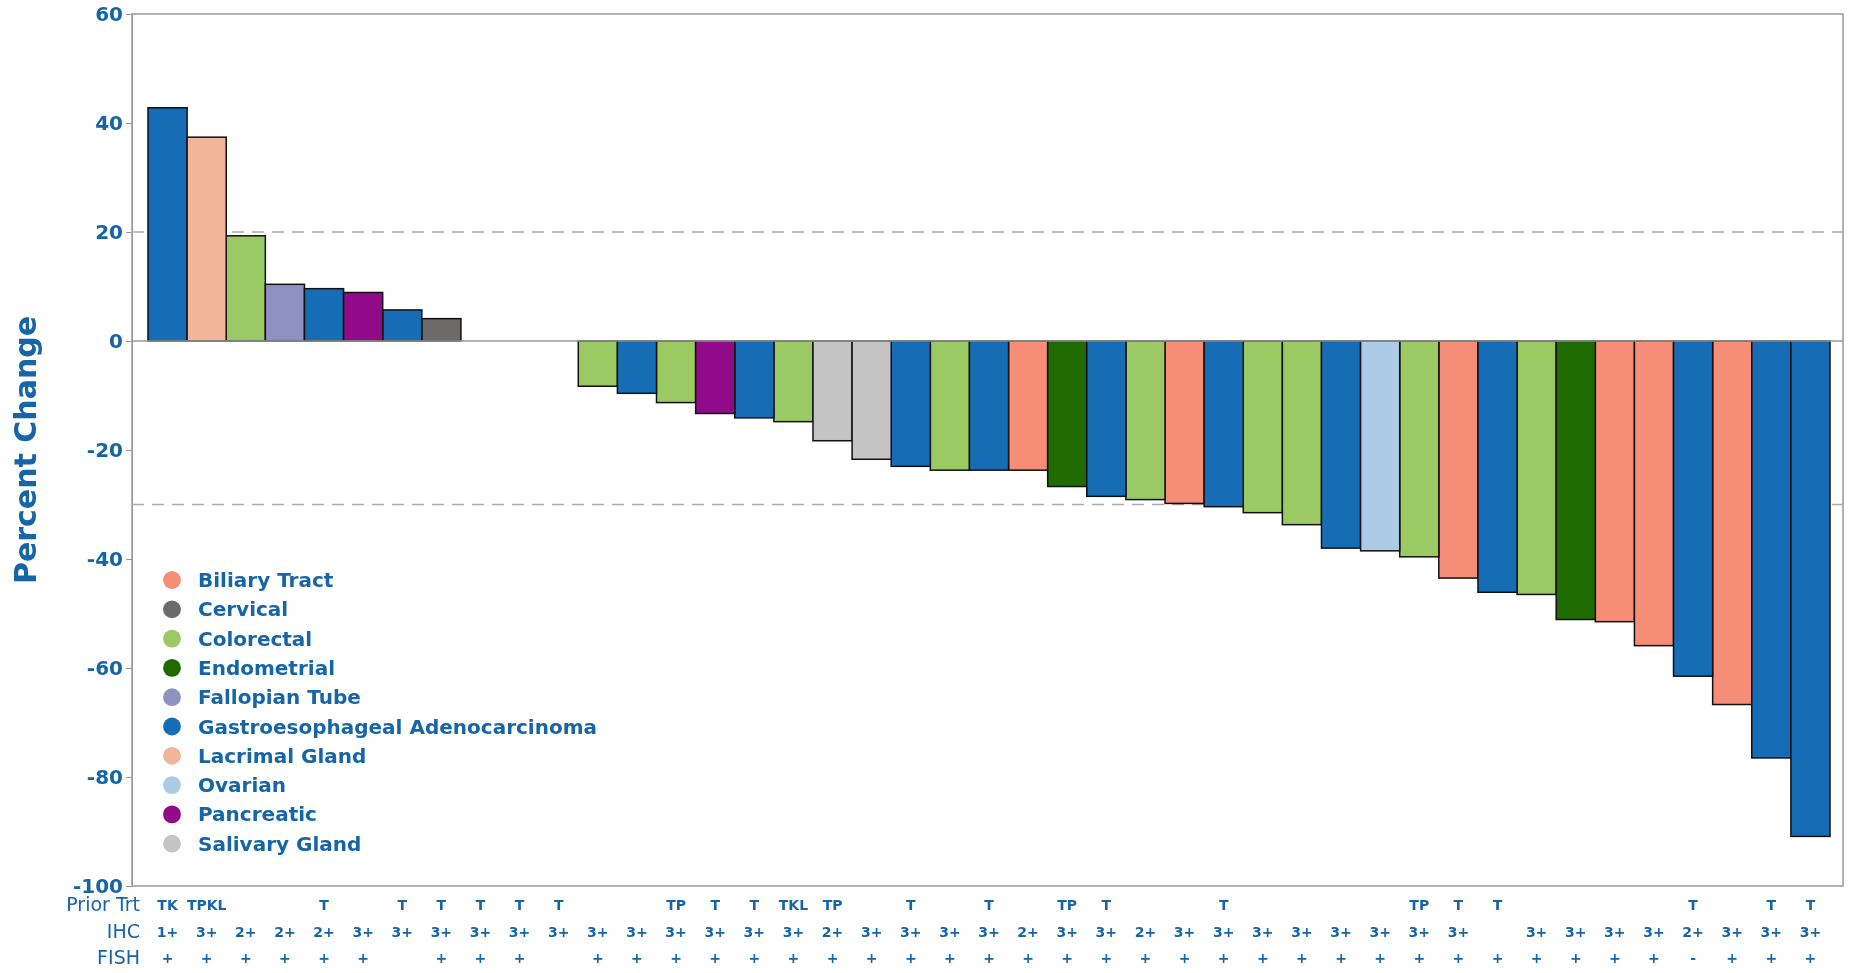 The height and width of the screenshot is (973, 1852). Describe the element at coordinates (103, 904) in the screenshot. I see `text: Prior Trt` at that location.